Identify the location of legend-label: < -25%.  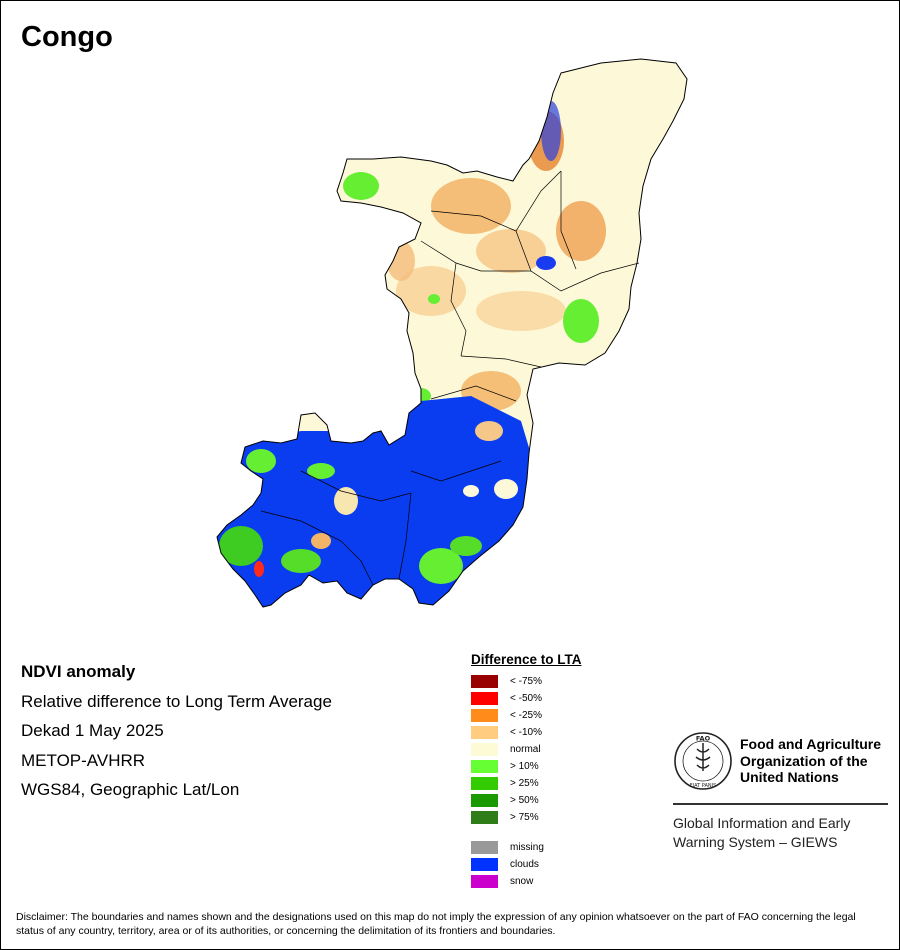
(526, 715).